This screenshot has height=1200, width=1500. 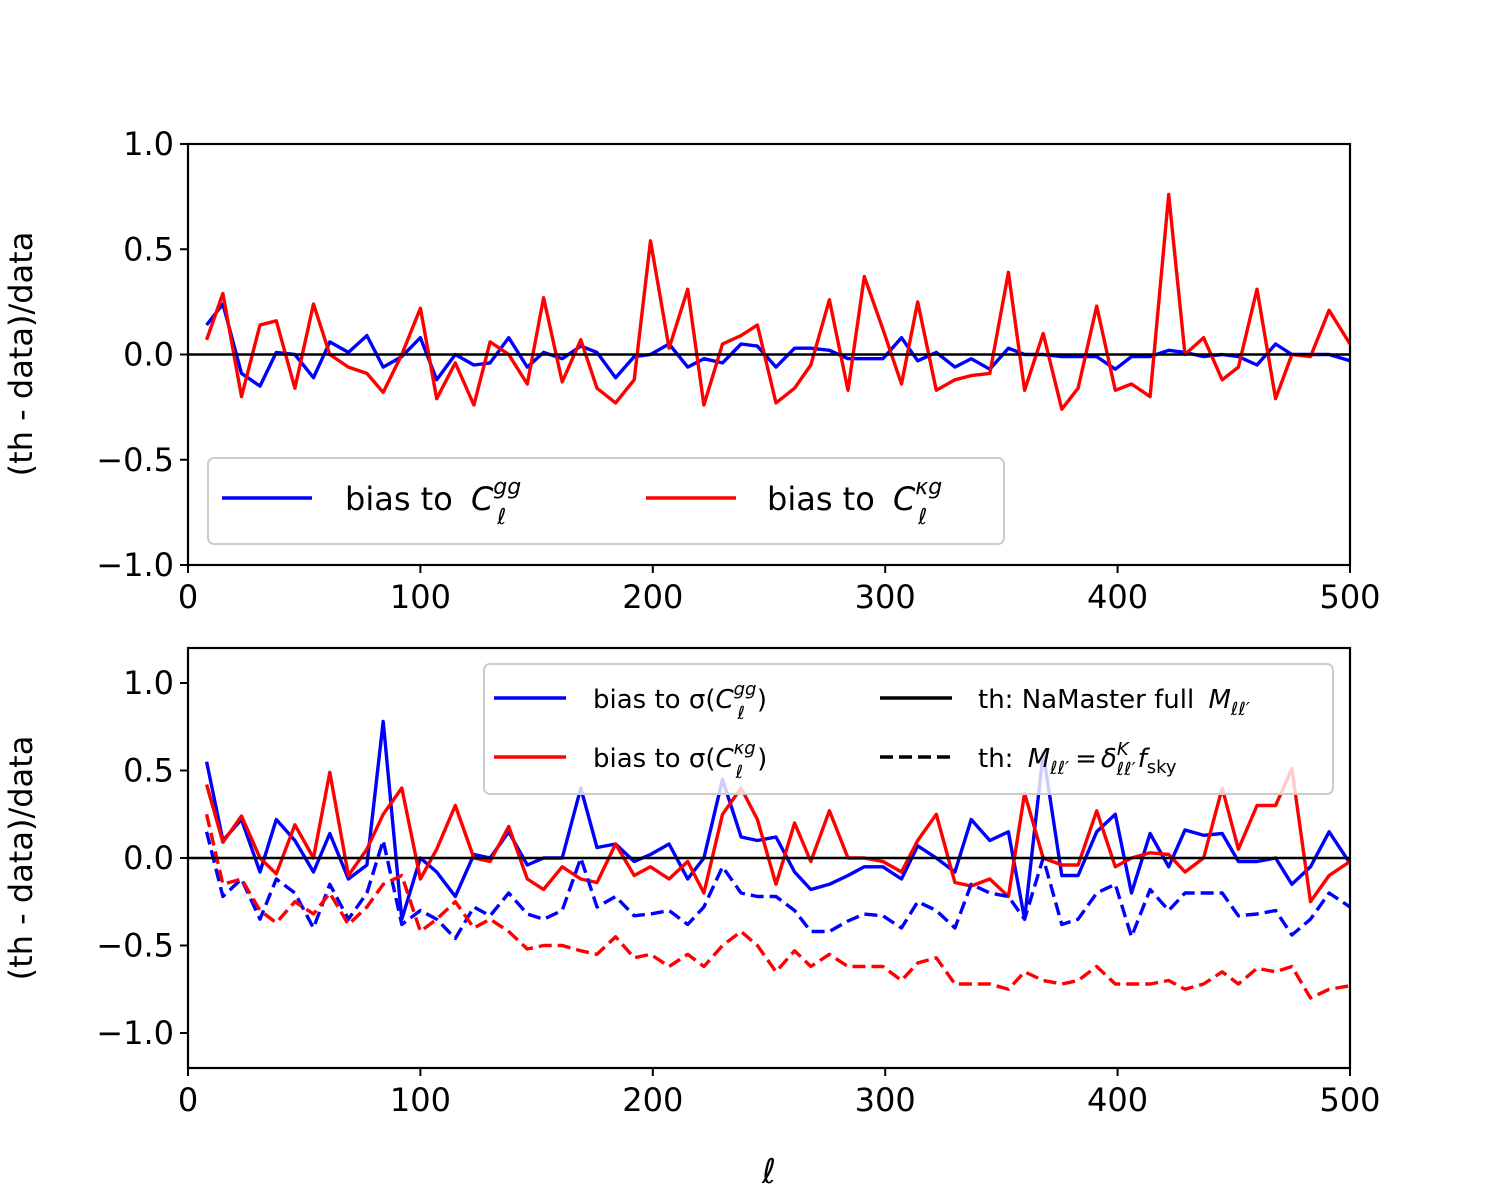 What do you see at coordinates (680, 701) in the screenshot?
I see `bottom-legend-label-sigma-gg: bias to σ(Cgg ℓ)` at bounding box center [680, 701].